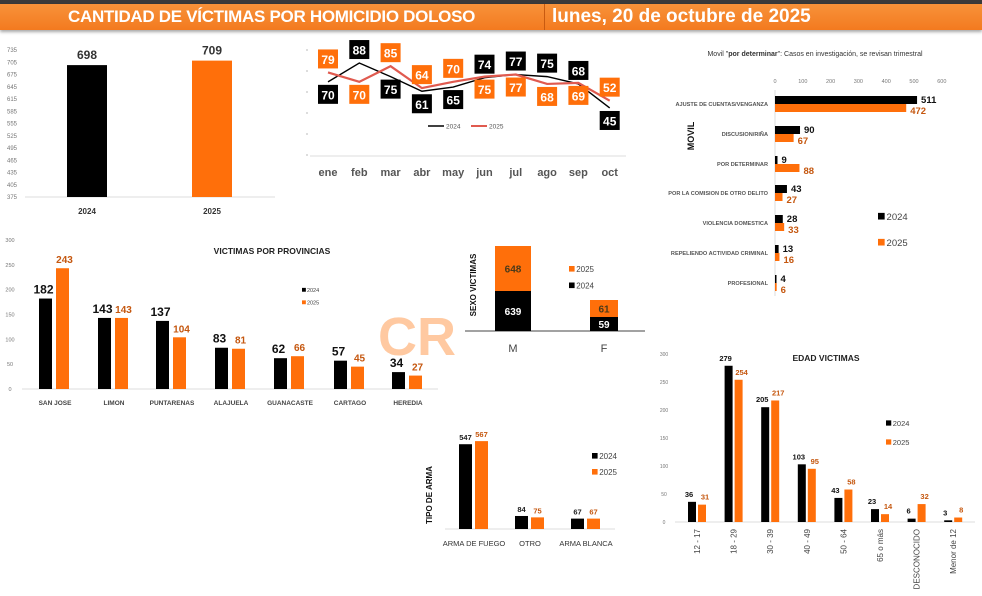 The height and width of the screenshot is (596, 982). What do you see at coordinates (515, 87) in the screenshot?
I see `data-label-2025: 77` at bounding box center [515, 87].